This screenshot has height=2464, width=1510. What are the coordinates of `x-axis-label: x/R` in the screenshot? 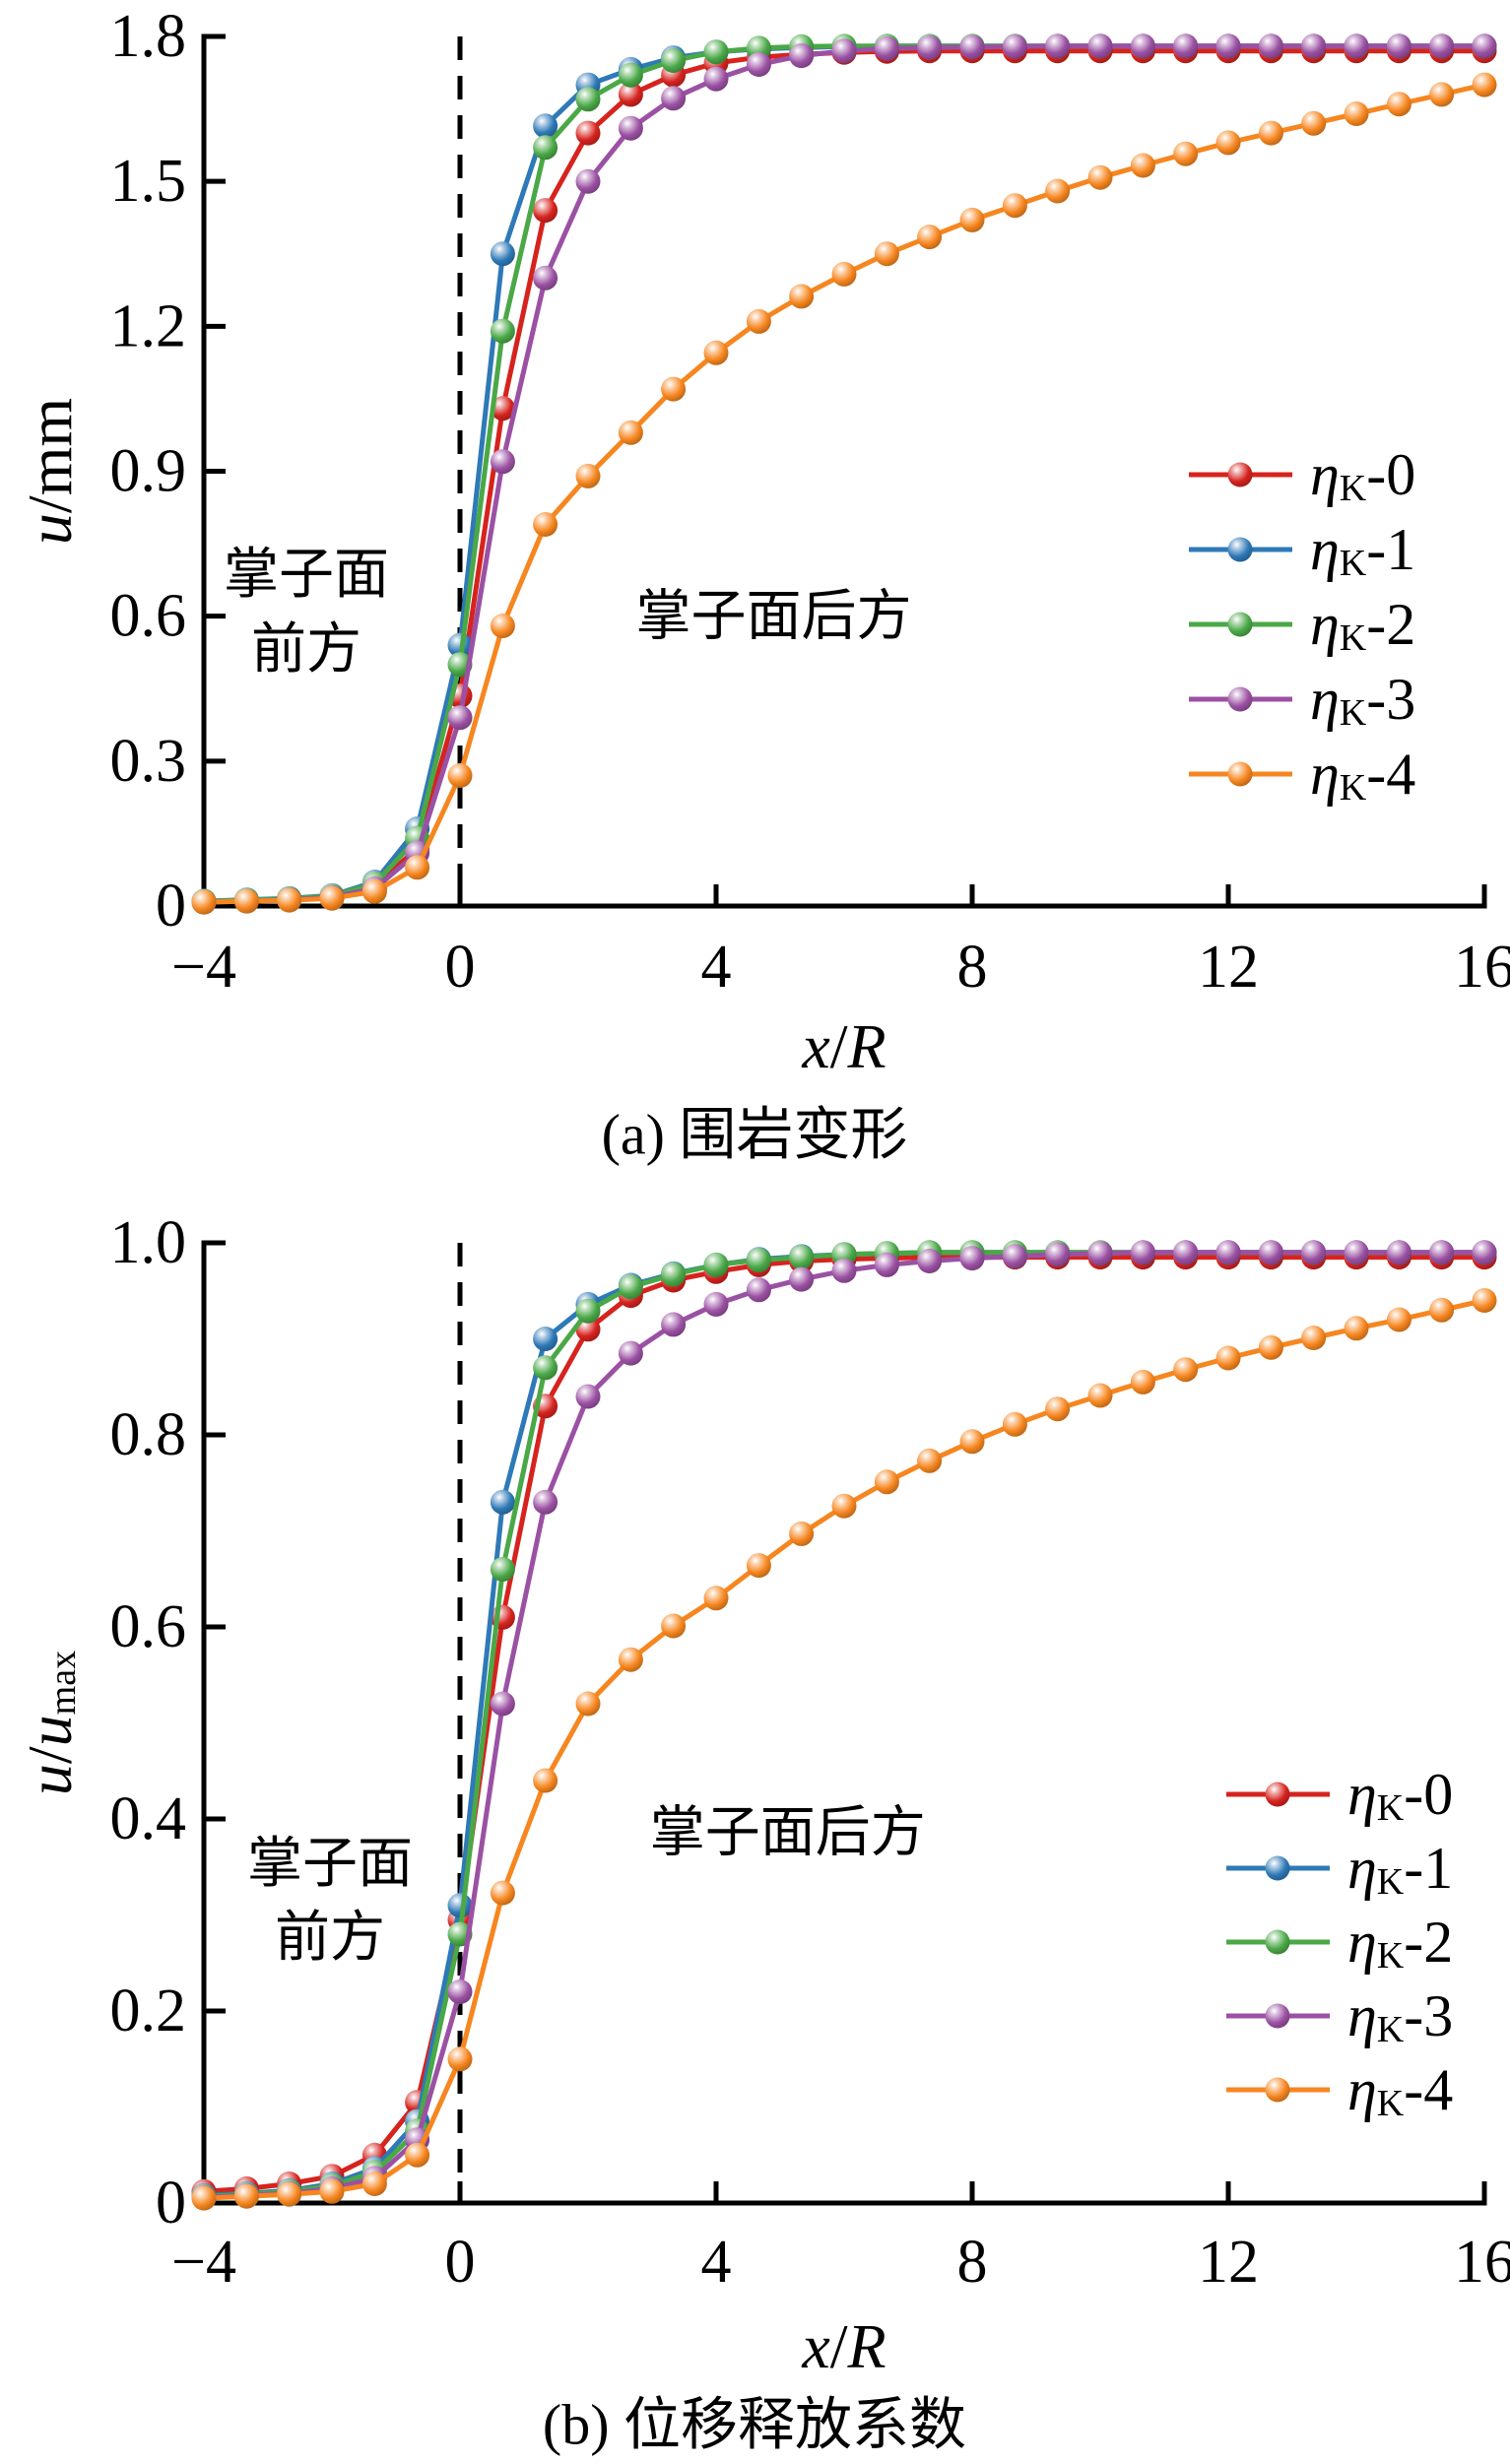 It's located at (843, 1046).